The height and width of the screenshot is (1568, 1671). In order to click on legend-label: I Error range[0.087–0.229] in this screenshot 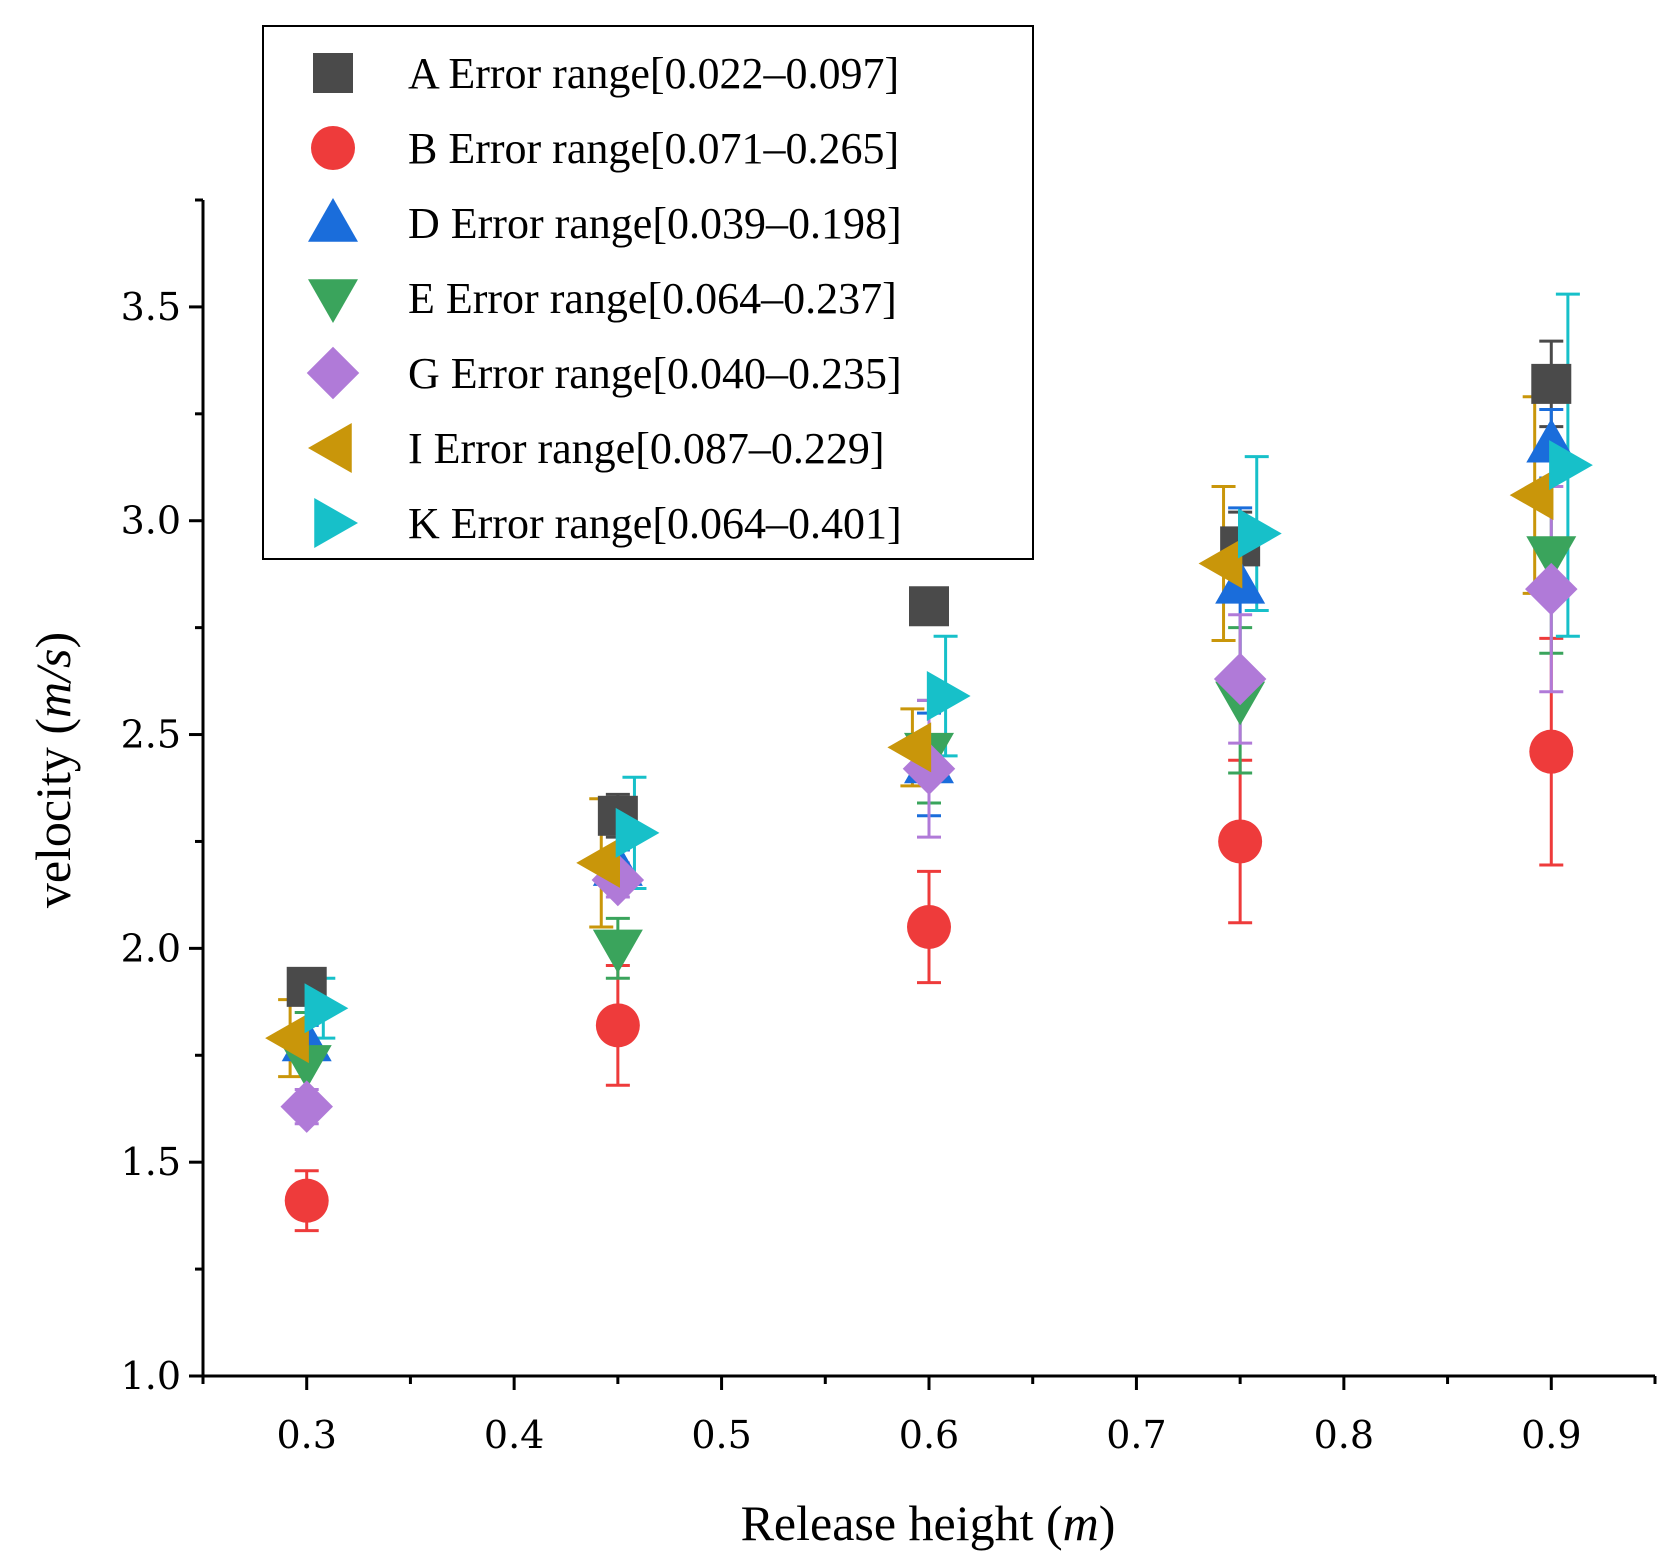, I will do `click(646, 448)`.